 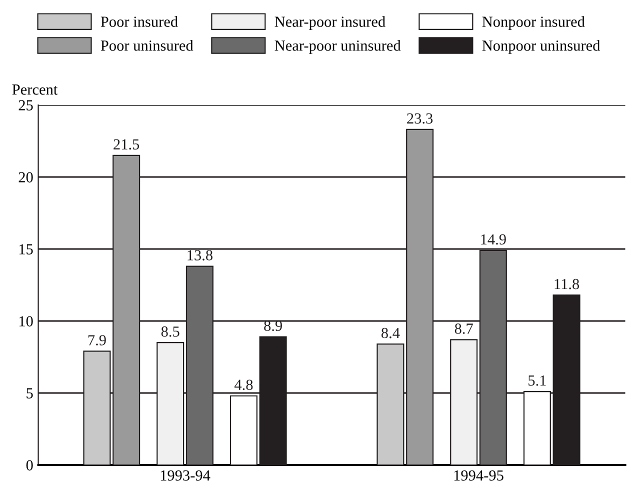 I want to click on y-tick-label: 5, so click(x=29, y=393).